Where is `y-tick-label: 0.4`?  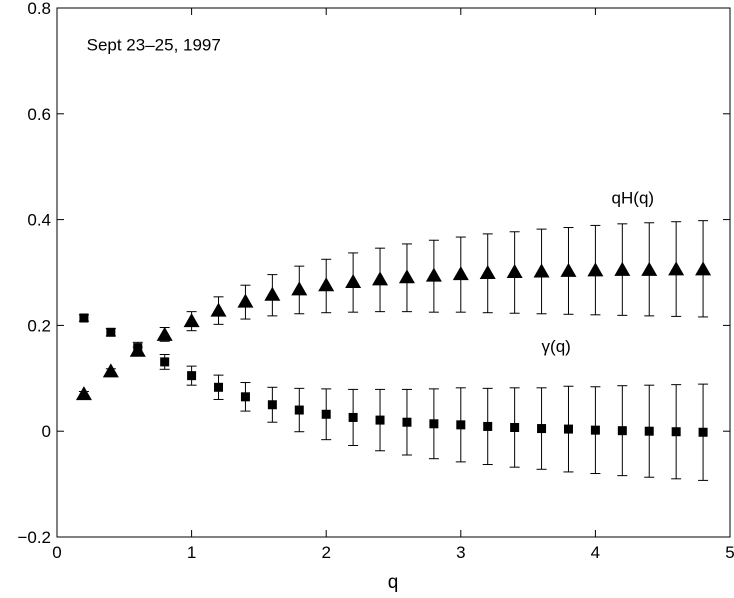 y-tick-label: 0.4 is located at coordinates (39, 220).